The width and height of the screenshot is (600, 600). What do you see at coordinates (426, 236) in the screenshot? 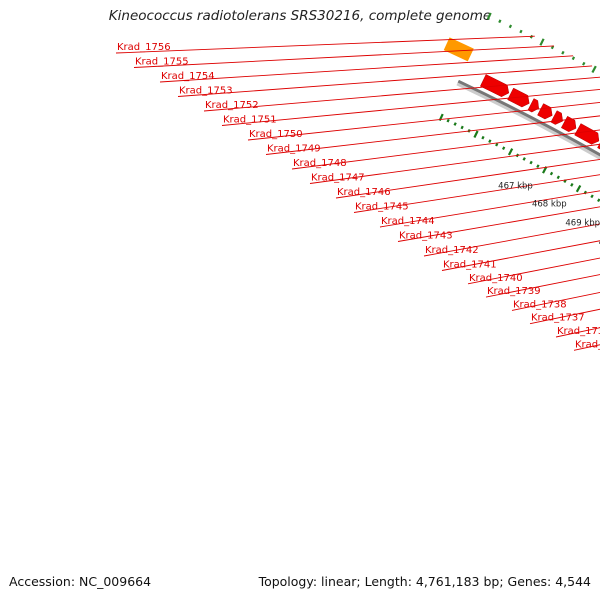
I see `gene-label: Krad_1743` at bounding box center [426, 236].